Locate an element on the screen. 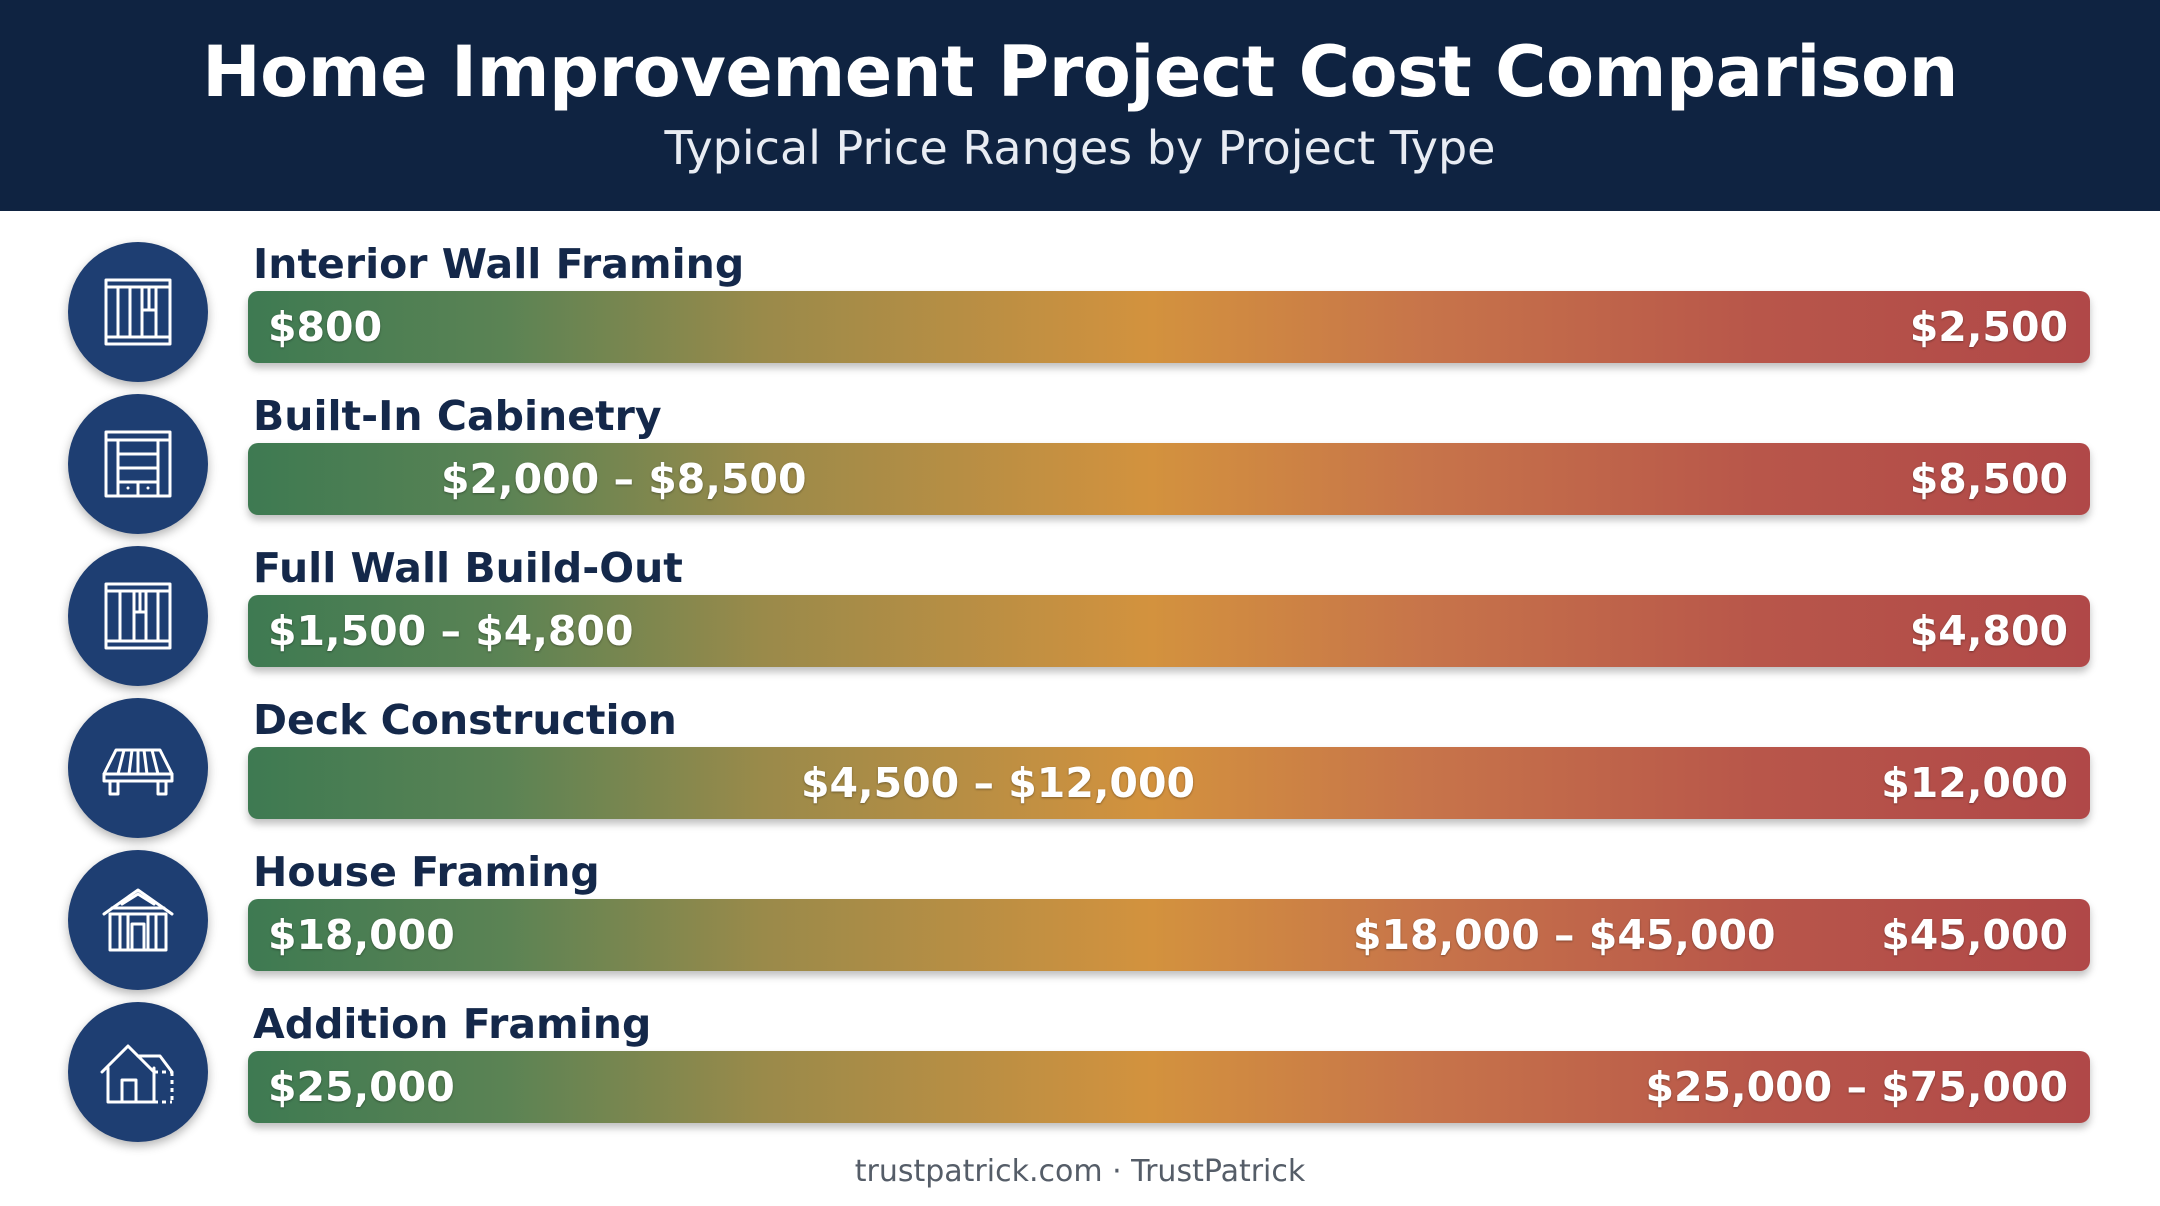 The width and height of the screenshot is (2160, 1206). bar-value-label: $45,000 is located at coordinates (1974, 935).